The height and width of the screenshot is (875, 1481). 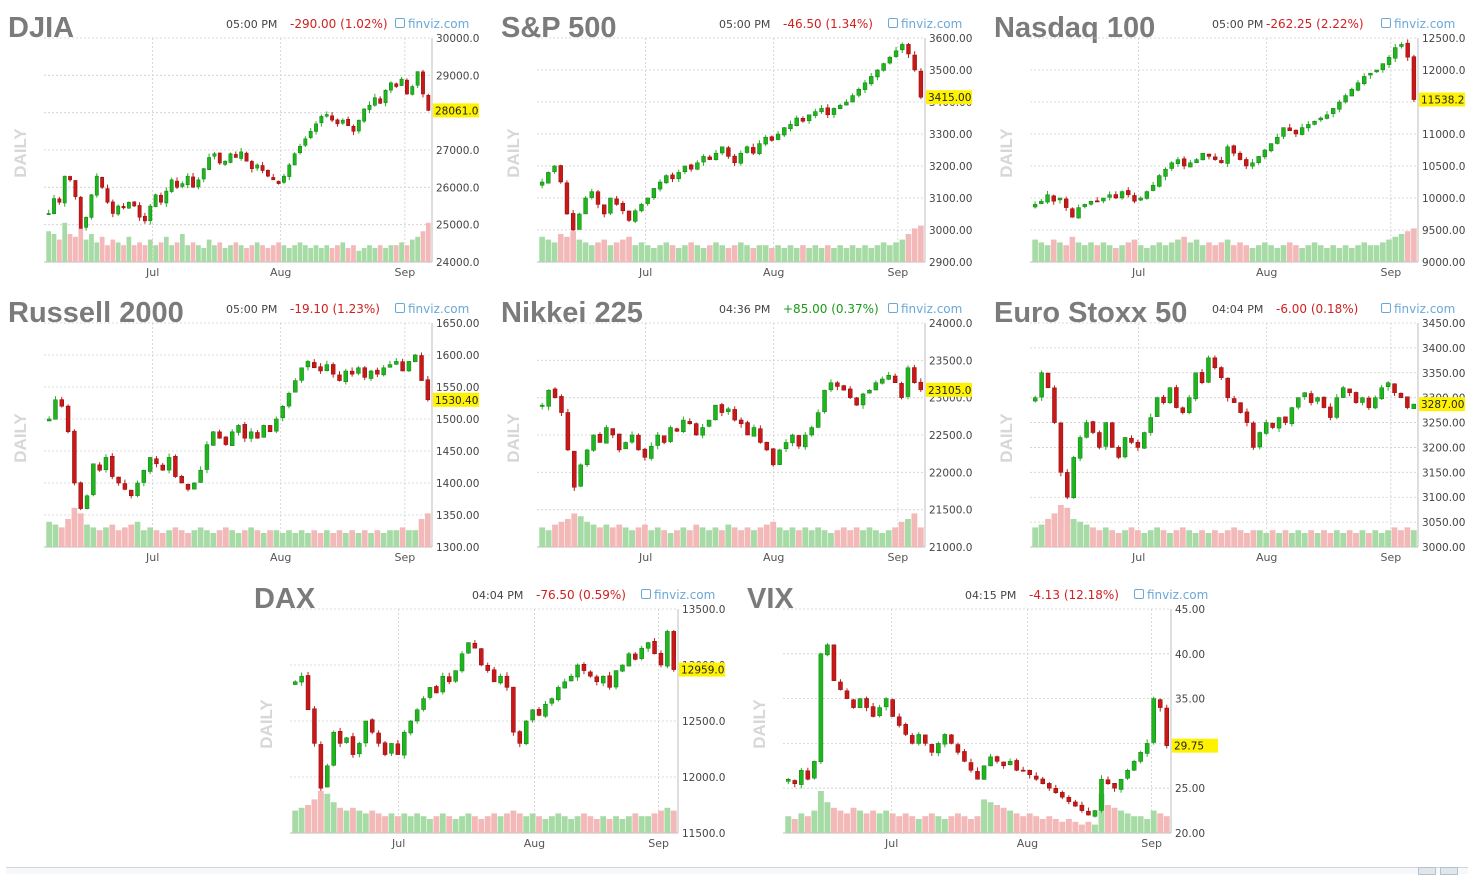 I want to click on y-tick-label: 45.00, so click(x=1190, y=610).